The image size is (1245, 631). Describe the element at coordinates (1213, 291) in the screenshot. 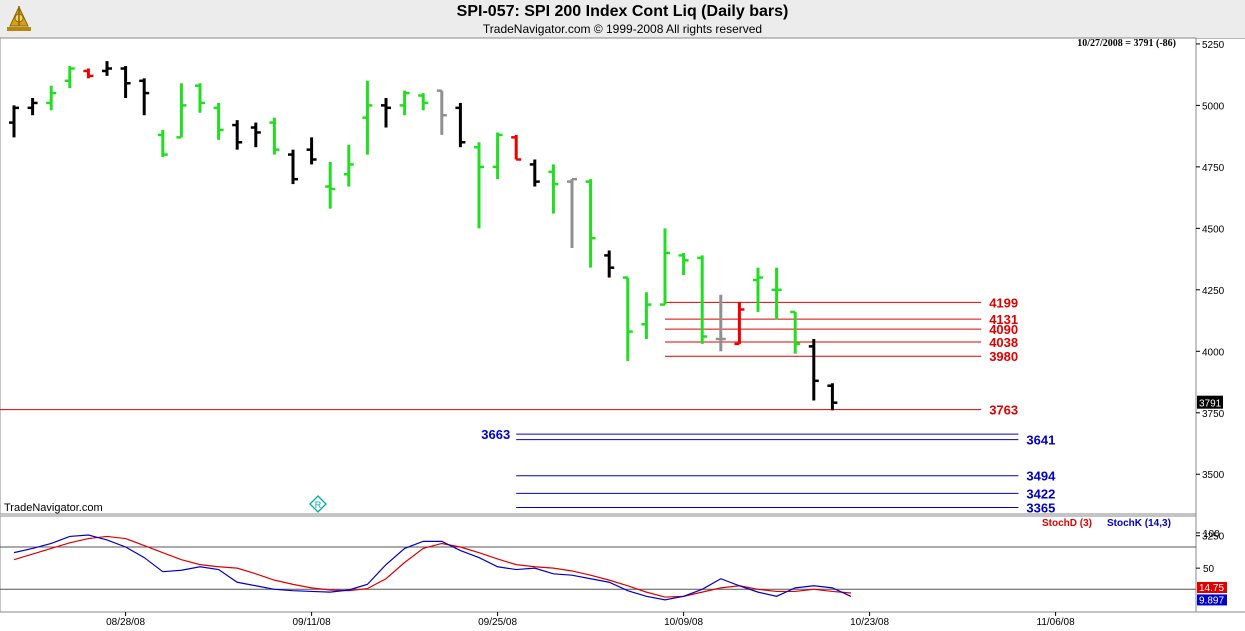

I see `price-tick-label: 4250` at that location.